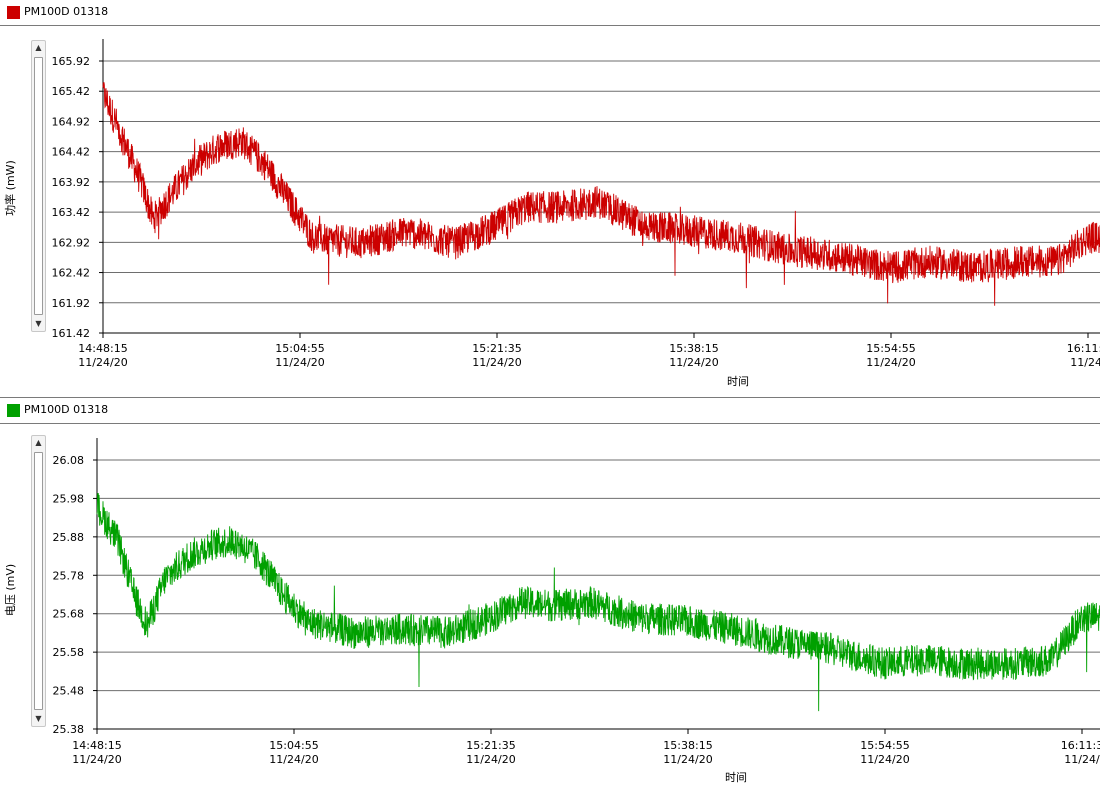 The image size is (1100, 794). What do you see at coordinates (738, 381) in the screenshot?
I see `power-x-axis-label: 时间` at bounding box center [738, 381].